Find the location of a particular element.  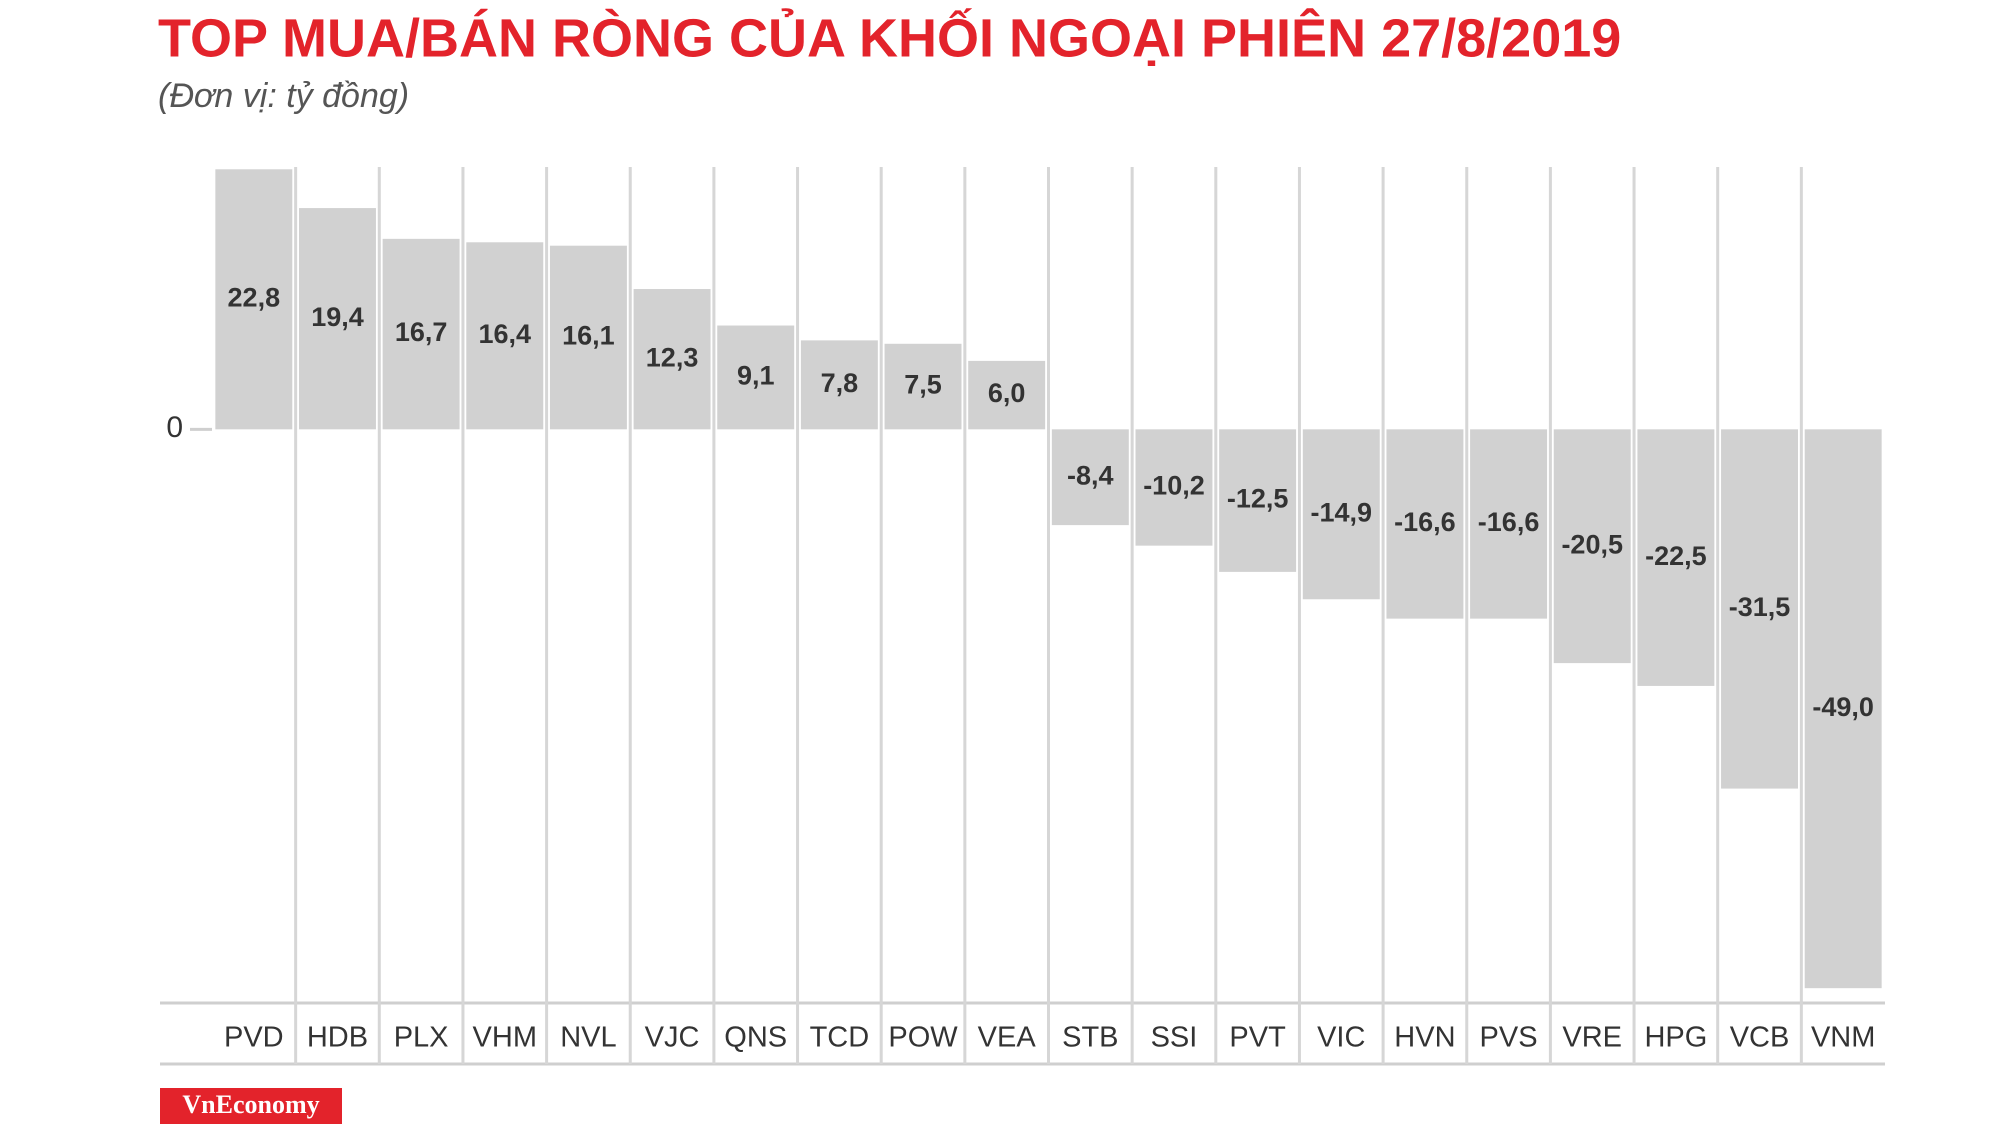

chart-subtitle: (Đơn vị: tỷ đồng) is located at coordinates (283, 96).